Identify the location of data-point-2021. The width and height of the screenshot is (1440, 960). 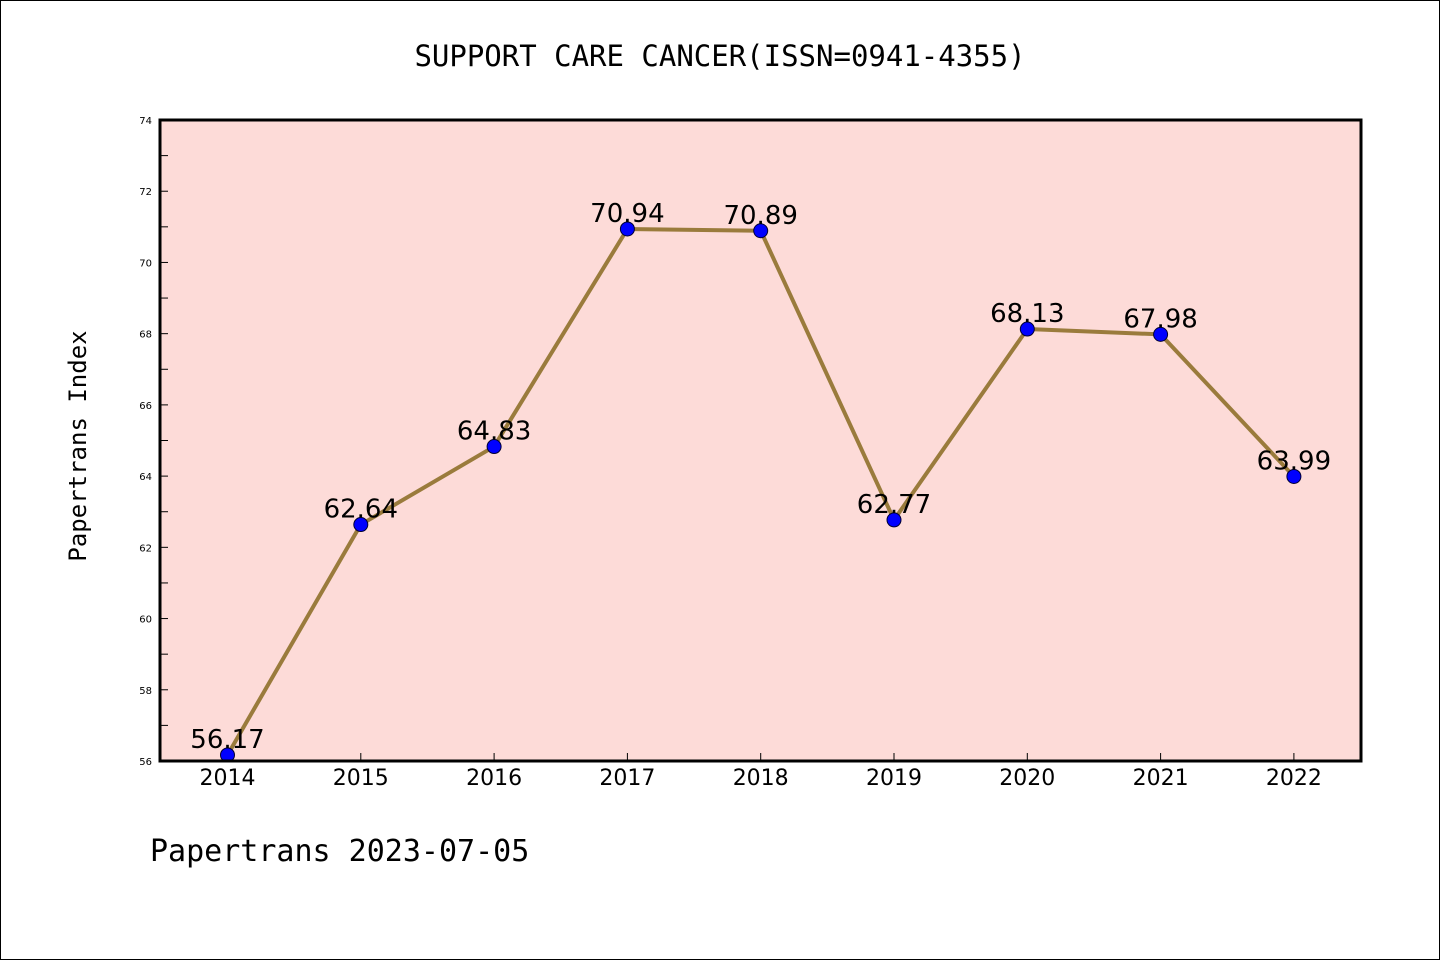
(1161, 334).